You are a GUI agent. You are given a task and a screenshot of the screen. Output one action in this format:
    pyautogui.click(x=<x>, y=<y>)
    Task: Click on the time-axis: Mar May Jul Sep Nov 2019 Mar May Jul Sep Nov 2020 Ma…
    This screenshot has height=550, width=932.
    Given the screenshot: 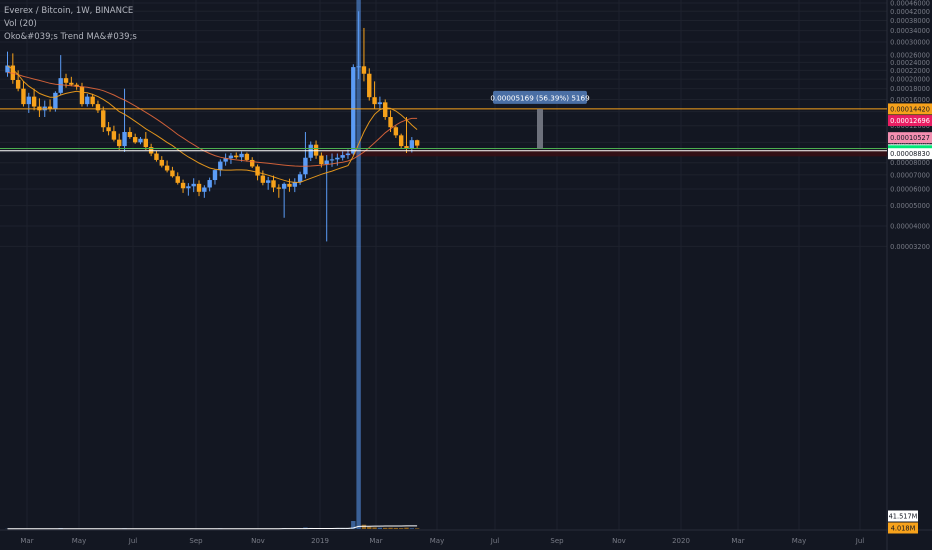 What is the action you would take?
    pyautogui.click(x=442, y=541)
    